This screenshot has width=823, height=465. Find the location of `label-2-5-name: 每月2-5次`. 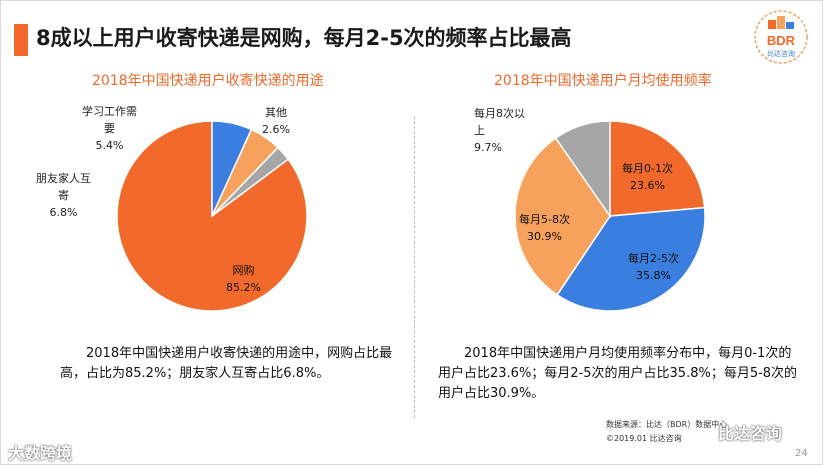

label-2-5-name: 每月2-5次 is located at coordinates (653, 258).